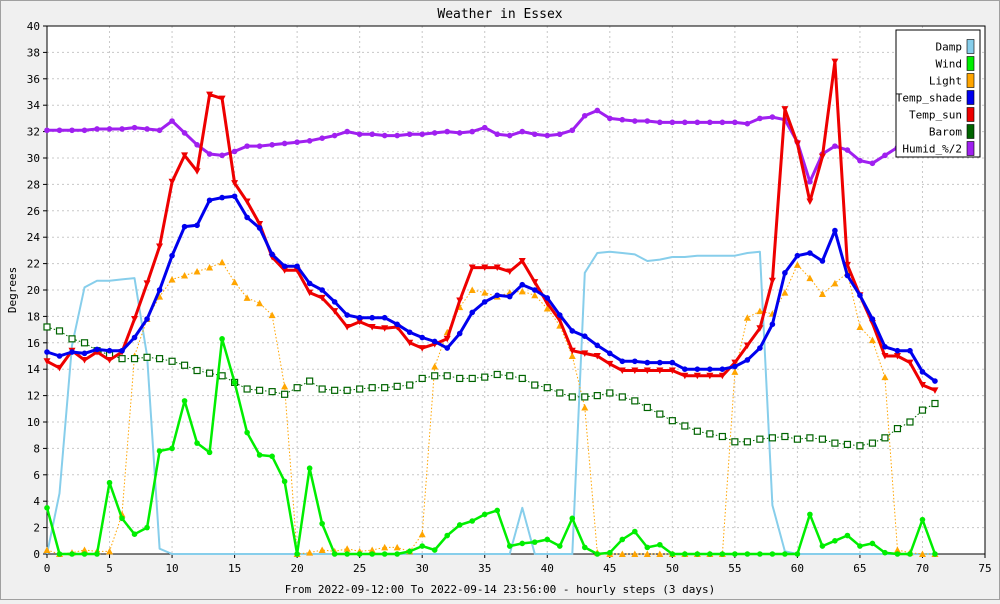  What do you see at coordinates (970, 97) in the screenshot?
I see `legend-swatch-temp-shade` at bounding box center [970, 97].